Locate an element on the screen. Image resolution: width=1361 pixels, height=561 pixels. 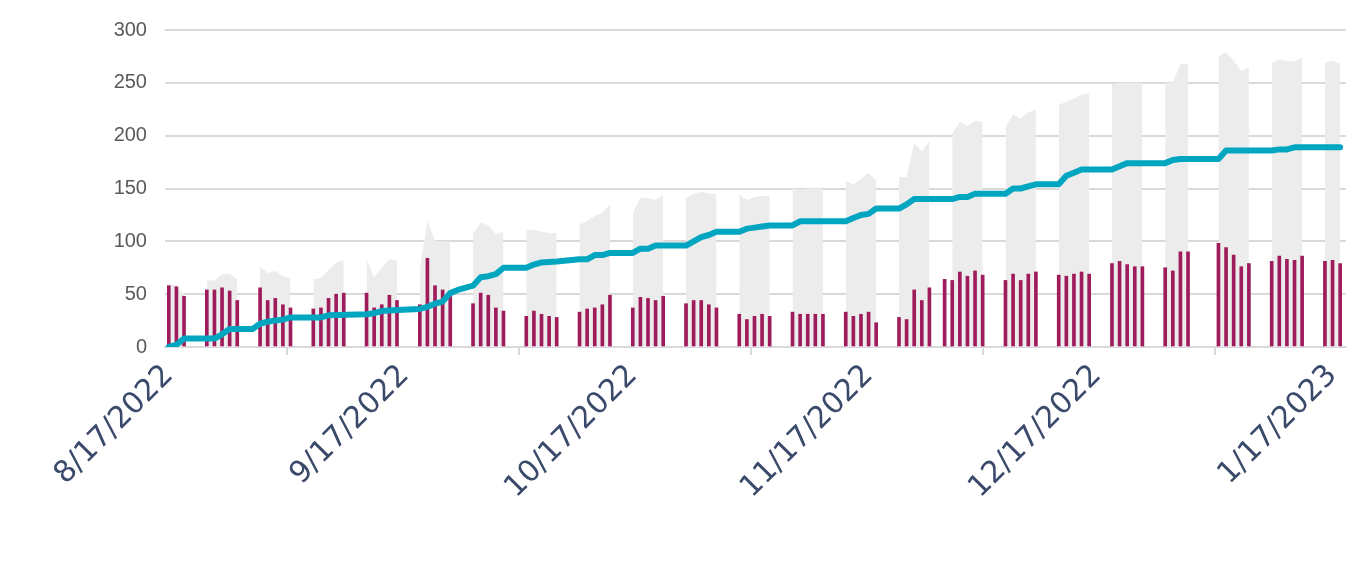
y-tick-label: 50 is located at coordinates (135, 292).